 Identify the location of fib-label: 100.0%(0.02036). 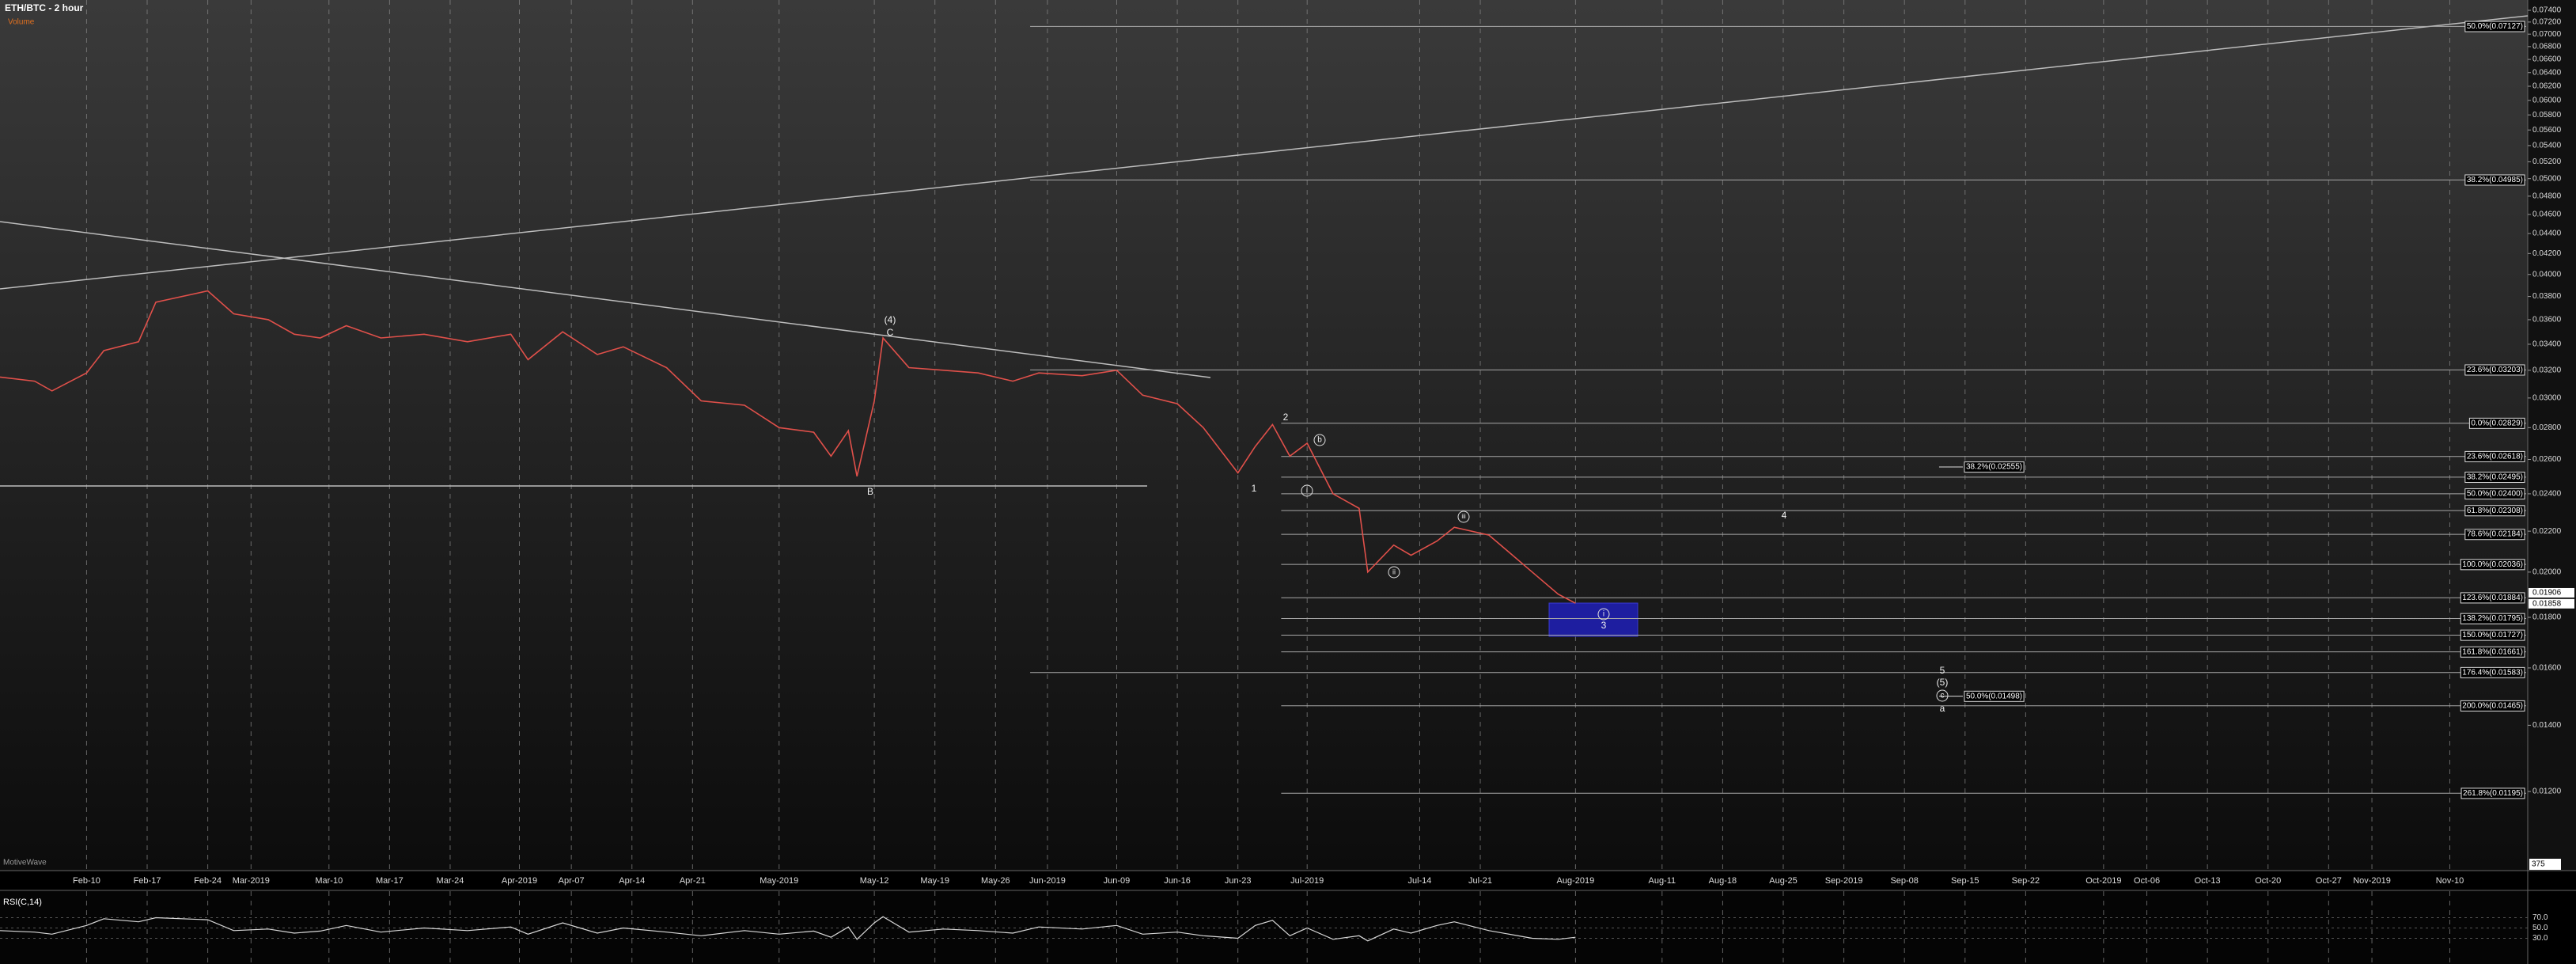
(2492, 564).